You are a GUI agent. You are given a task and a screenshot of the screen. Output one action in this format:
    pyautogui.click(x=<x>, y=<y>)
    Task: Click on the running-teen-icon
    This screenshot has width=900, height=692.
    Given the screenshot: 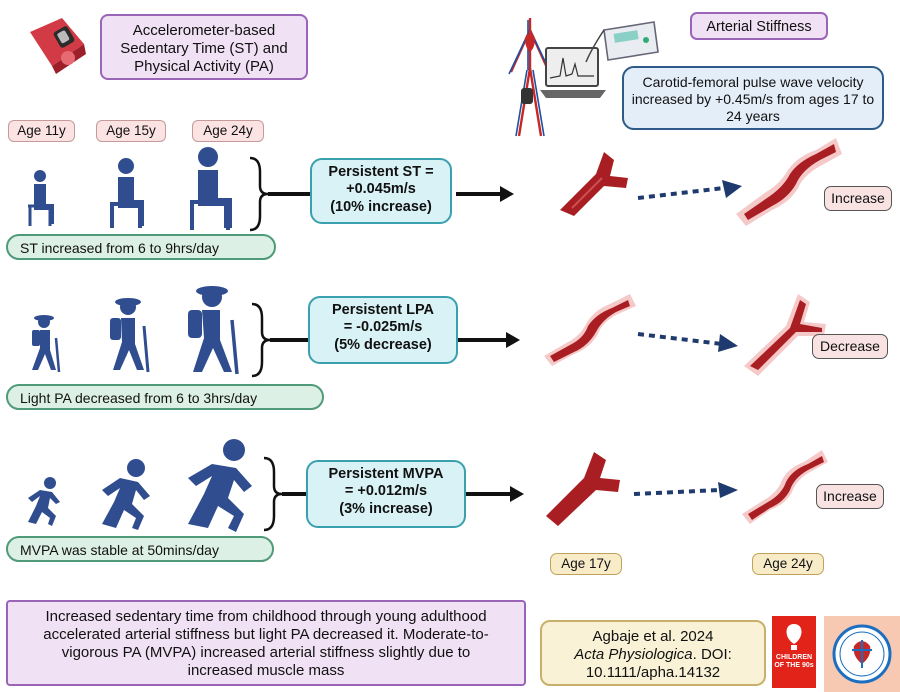 What is the action you would take?
    pyautogui.click(x=126, y=494)
    